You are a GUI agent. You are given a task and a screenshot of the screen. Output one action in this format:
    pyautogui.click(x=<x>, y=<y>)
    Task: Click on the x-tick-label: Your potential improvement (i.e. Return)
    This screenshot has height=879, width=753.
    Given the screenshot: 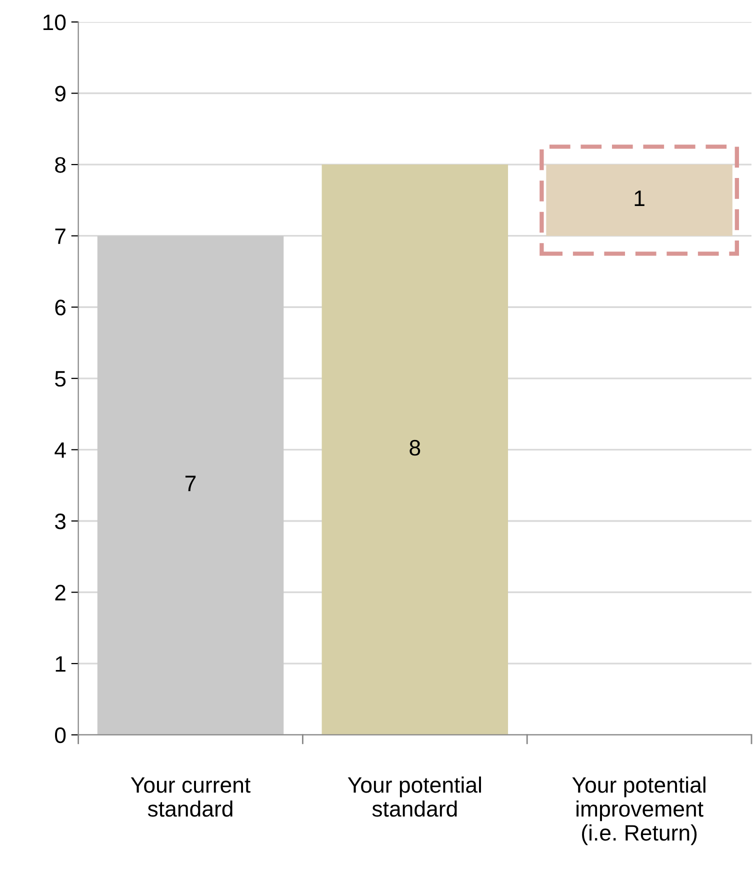 What is the action you would take?
    pyautogui.click(x=639, y=811)
    